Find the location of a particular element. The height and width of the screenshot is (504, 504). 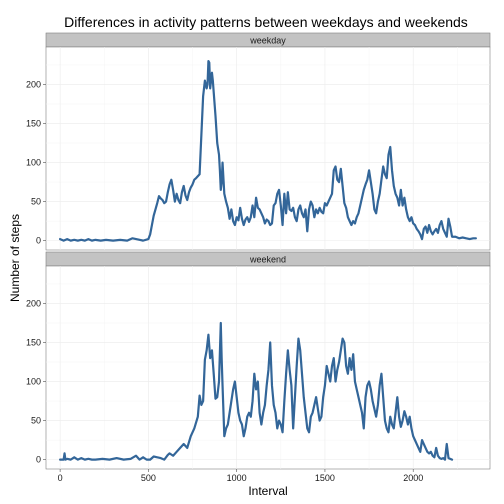

y-axis-weekend: 0 50 100 150 200 is located at coordinates (36, 381).